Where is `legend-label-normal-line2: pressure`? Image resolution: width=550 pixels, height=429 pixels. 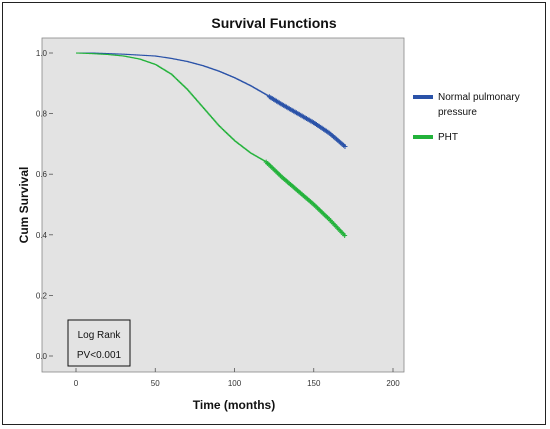 legend-label-normal-line2: pressure is located at coordinates (457, 112).